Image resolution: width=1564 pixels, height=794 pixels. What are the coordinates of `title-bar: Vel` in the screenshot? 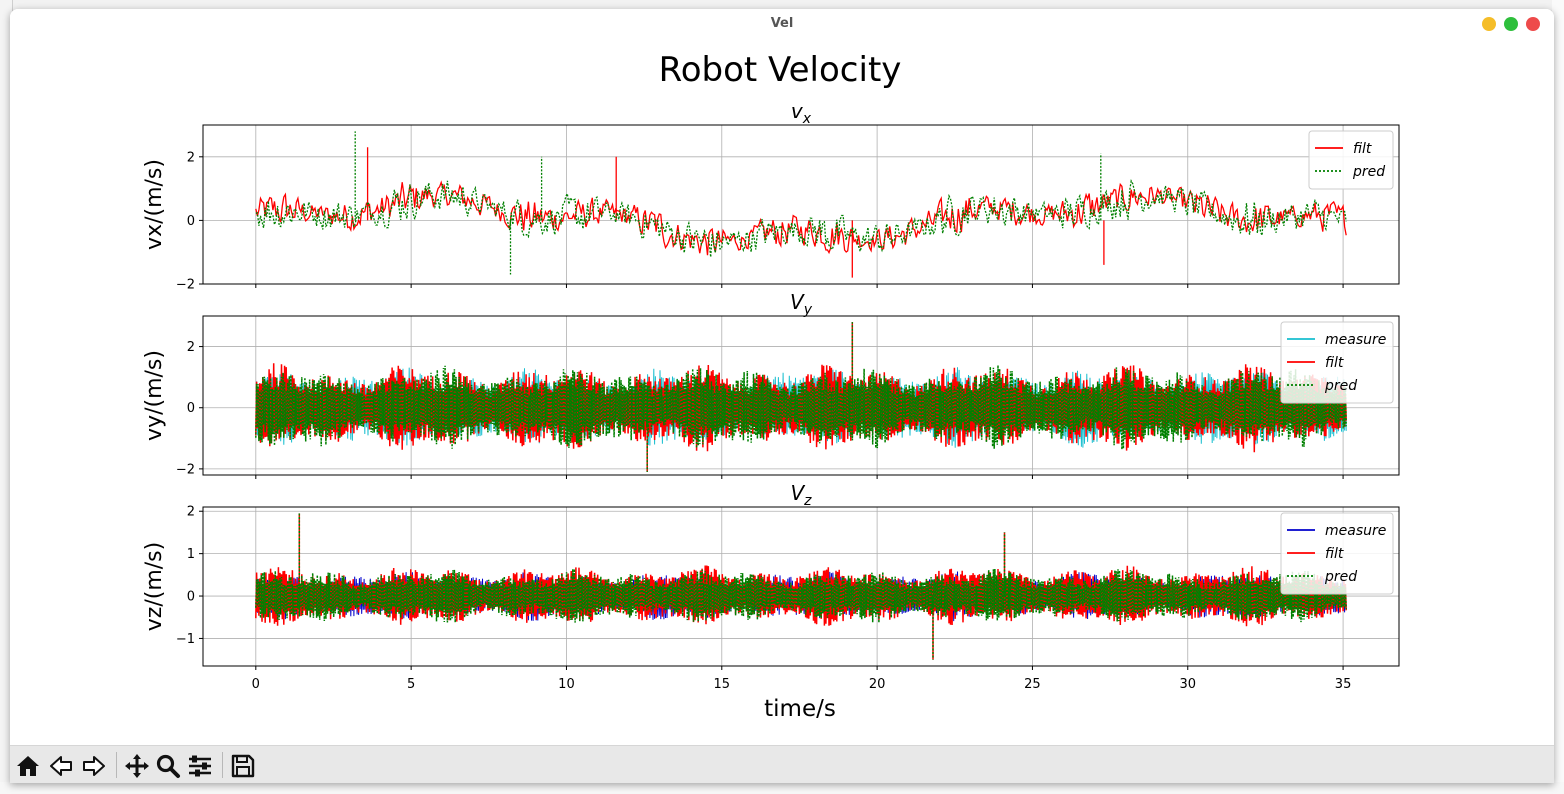 It's located at (782, 24).